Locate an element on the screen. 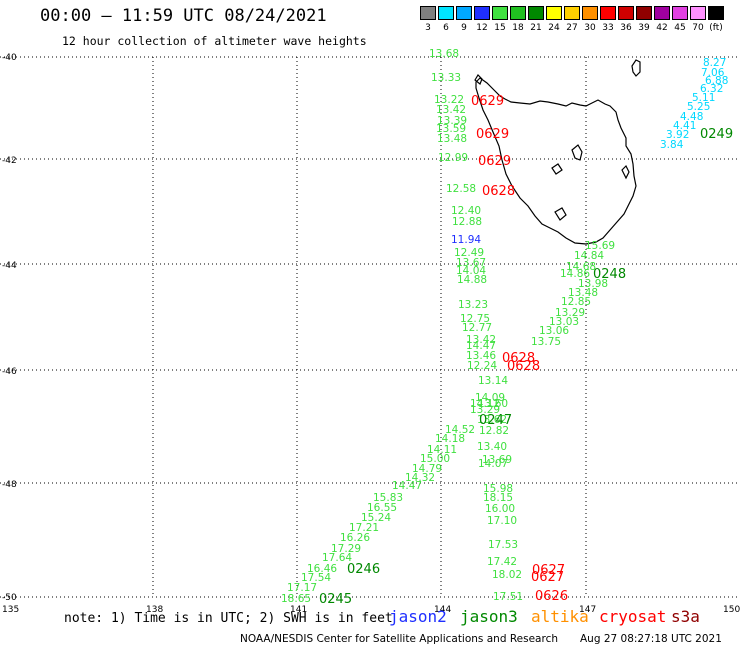  satellite-altika: altika is located at coordinates (560, 616).